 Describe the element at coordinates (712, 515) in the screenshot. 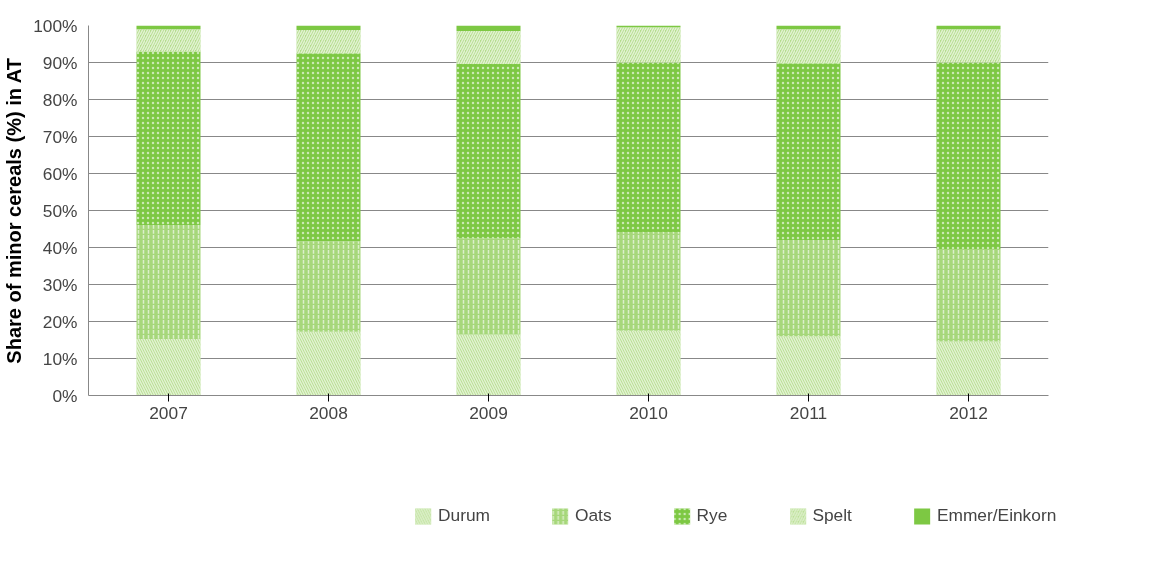

I see `legend-label: Rye` at that location.